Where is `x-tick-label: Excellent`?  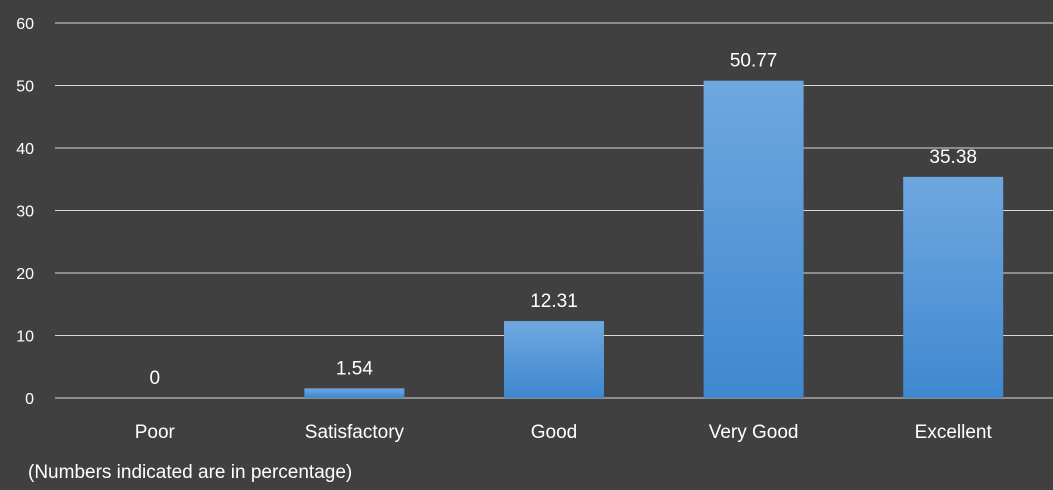 x-tick-label: Excellent is located at coordinates (954, 432).